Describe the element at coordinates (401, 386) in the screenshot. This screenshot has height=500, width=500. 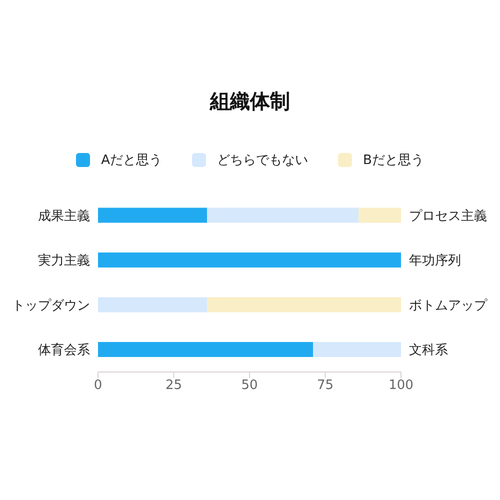
I see `x-tick-label: 100` at that location.